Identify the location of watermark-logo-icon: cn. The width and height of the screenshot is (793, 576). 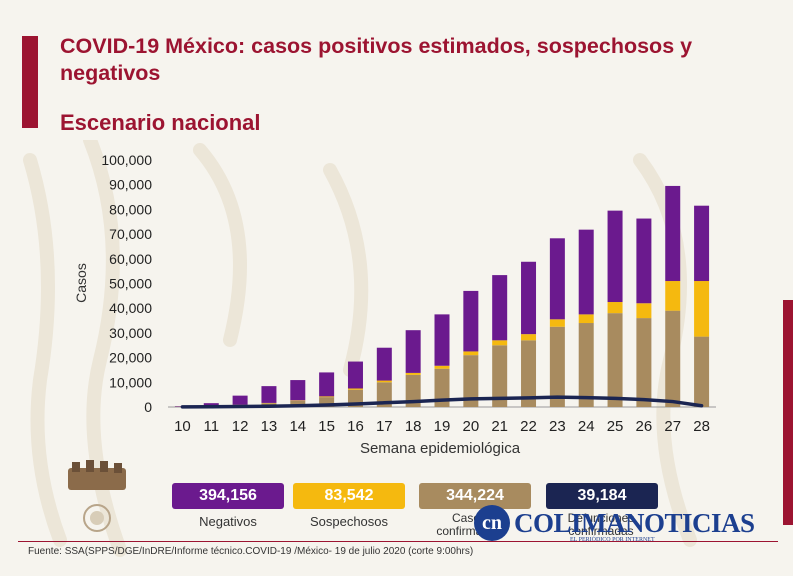
(492, 523).